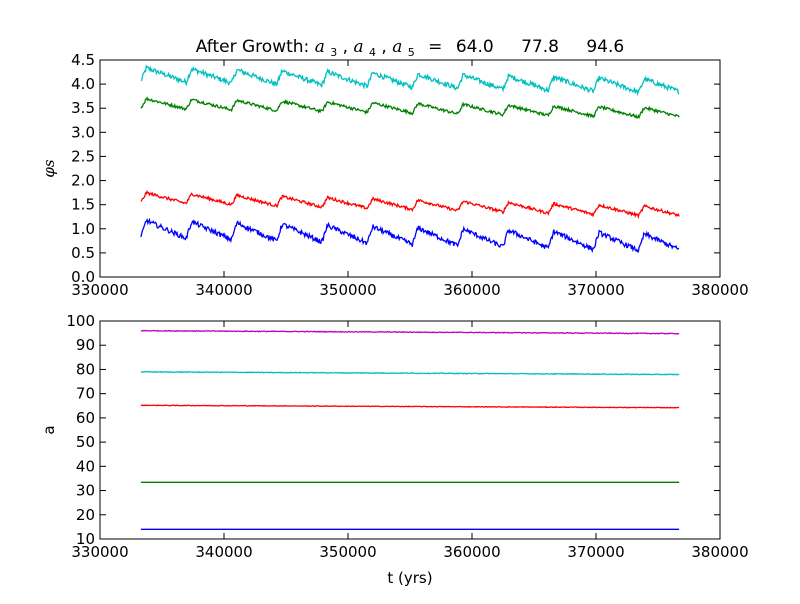  What do you see at coordinates (255, 47) in the screenshot?
I see `title-prefix: After Growth:` at bounding box center [255, 47].